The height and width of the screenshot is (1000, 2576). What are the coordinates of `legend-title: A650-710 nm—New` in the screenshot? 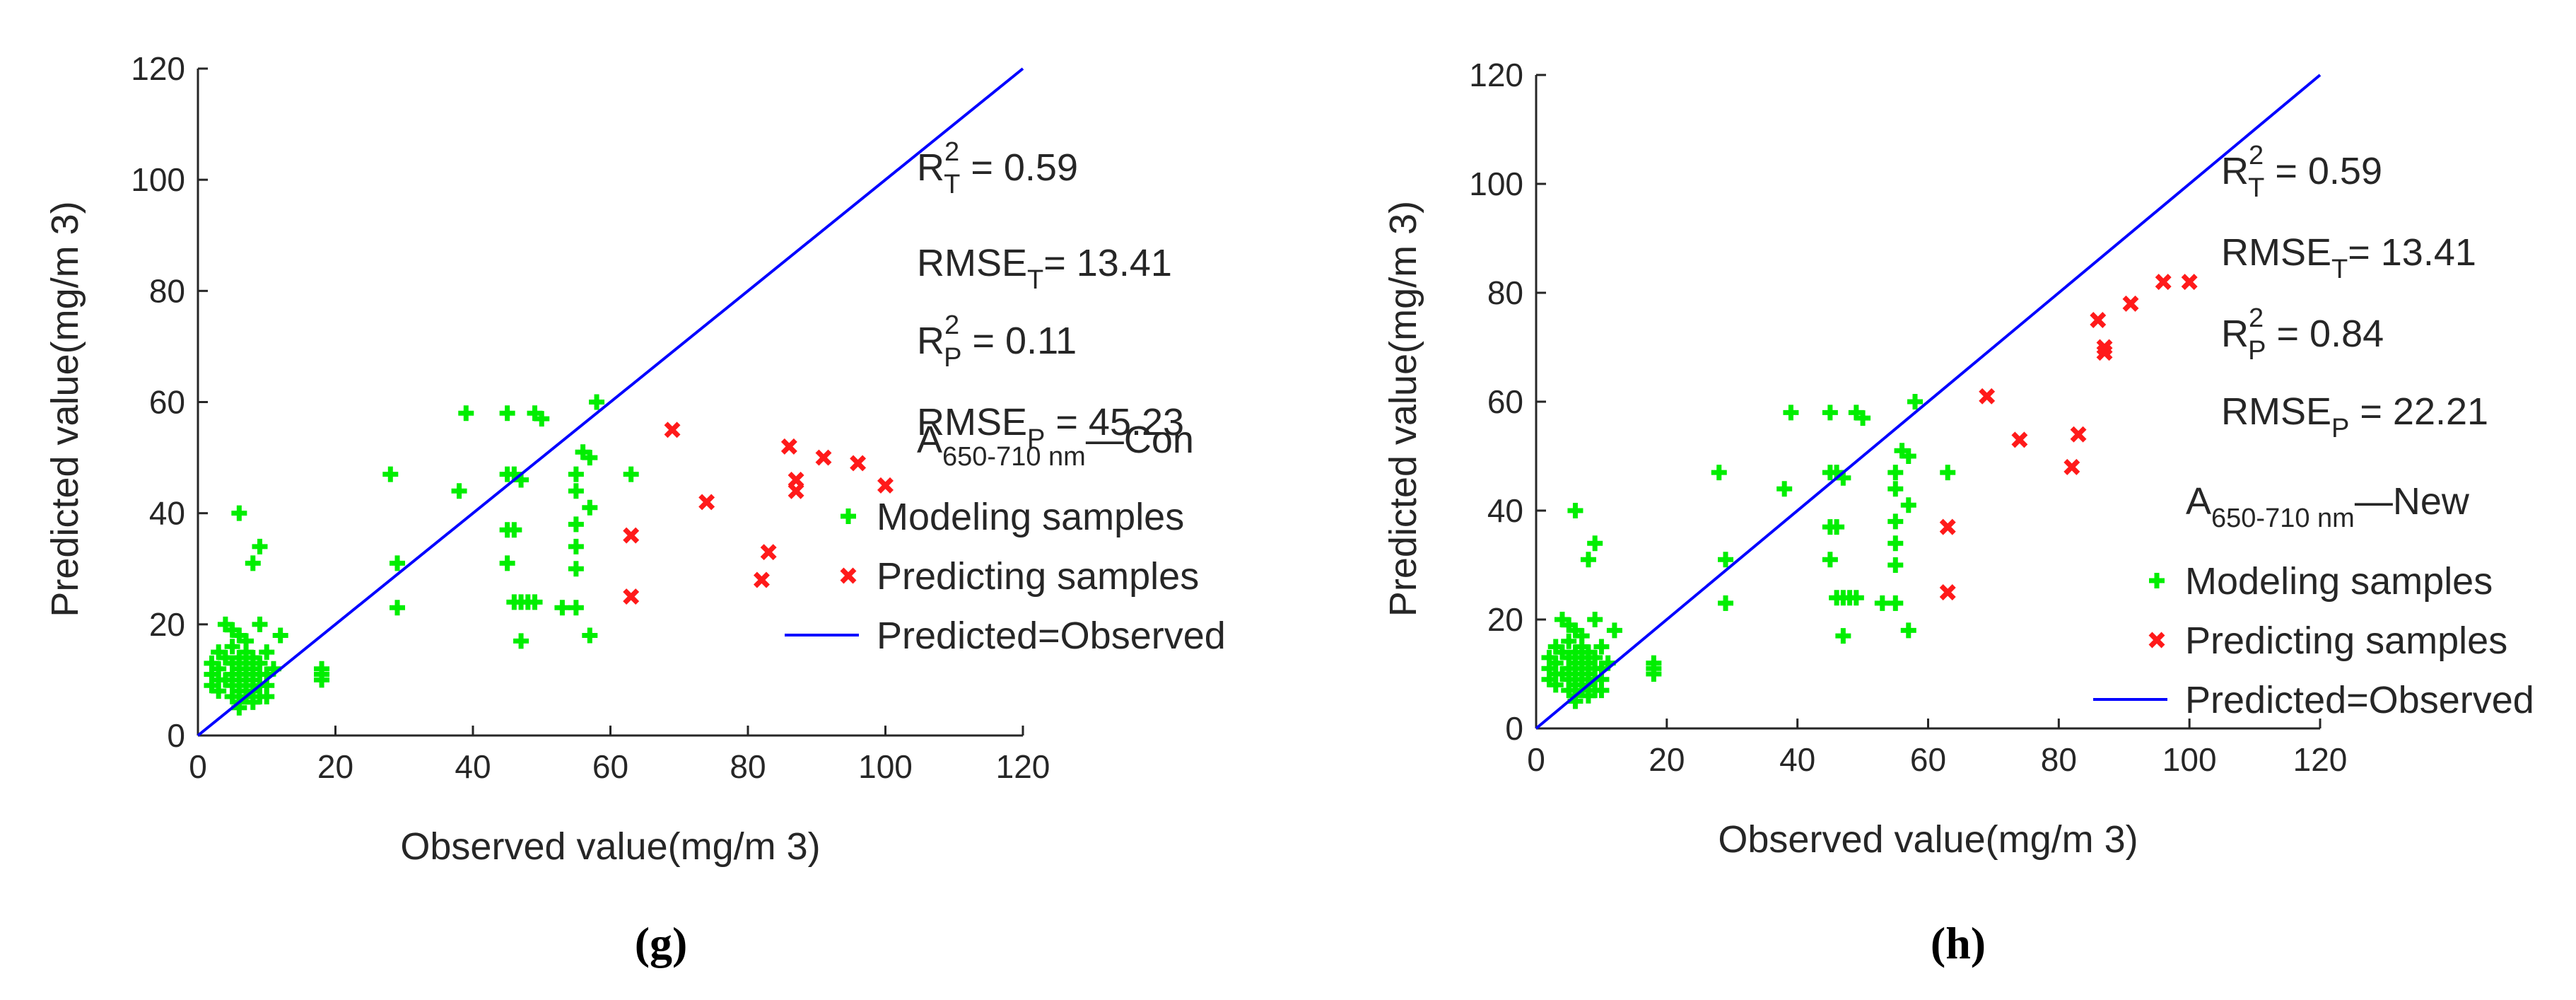 It's located at (2328, 506).